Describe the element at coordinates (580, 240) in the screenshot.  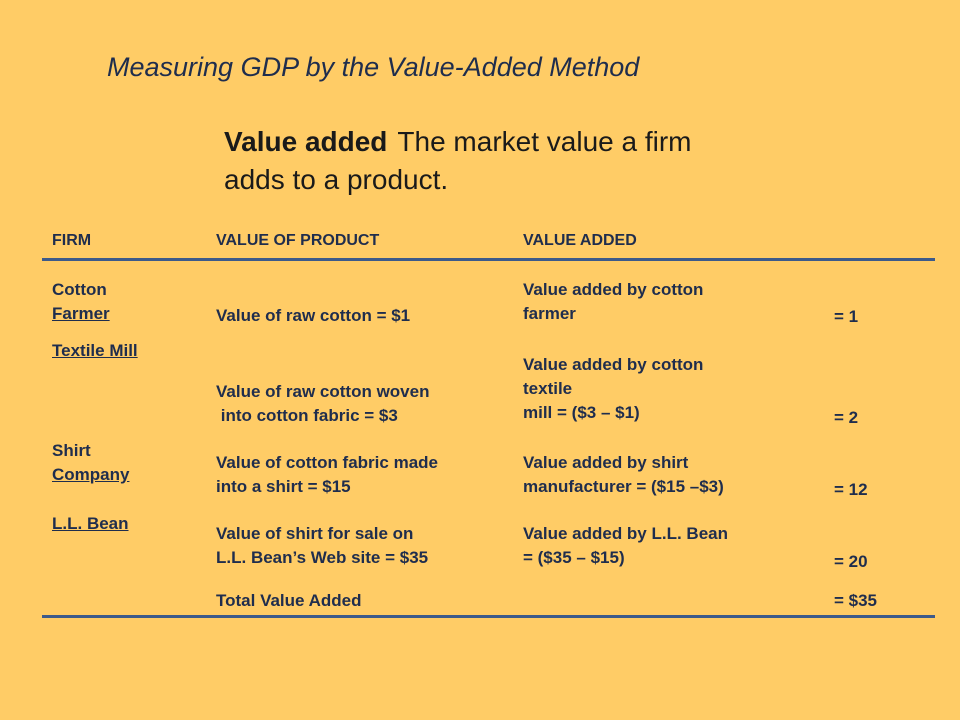
I see `header-value-added: VALUE ADDED` at that location.